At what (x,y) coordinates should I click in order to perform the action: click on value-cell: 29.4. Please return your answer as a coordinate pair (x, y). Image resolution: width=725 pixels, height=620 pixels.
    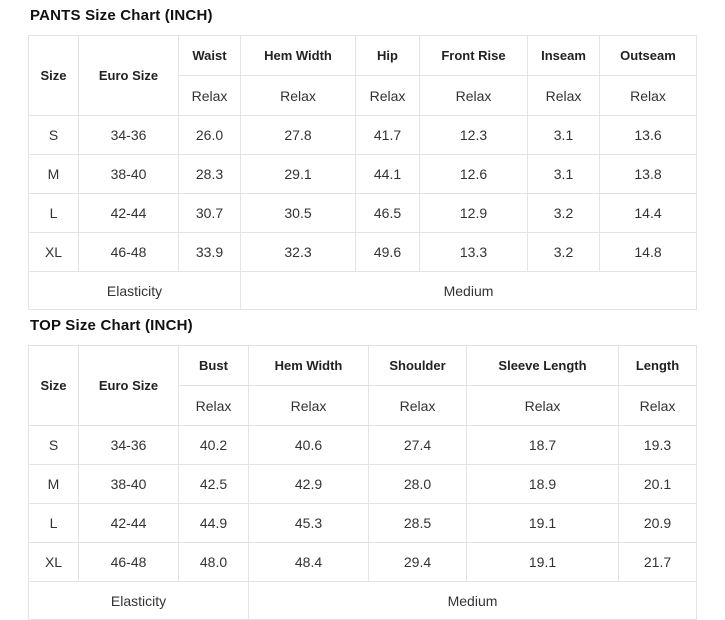
    Looking at the image, I should click on (417, 562).